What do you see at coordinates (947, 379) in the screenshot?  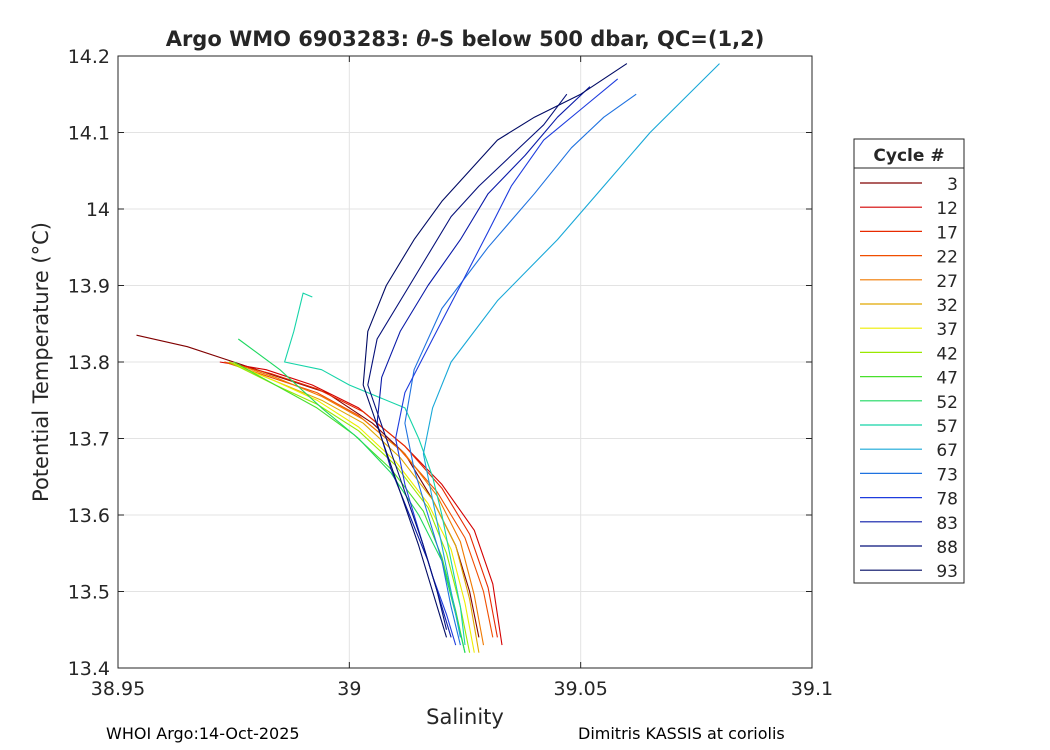 I see `legend-label-cycle-47: 47` at bounding box center [947, 379].